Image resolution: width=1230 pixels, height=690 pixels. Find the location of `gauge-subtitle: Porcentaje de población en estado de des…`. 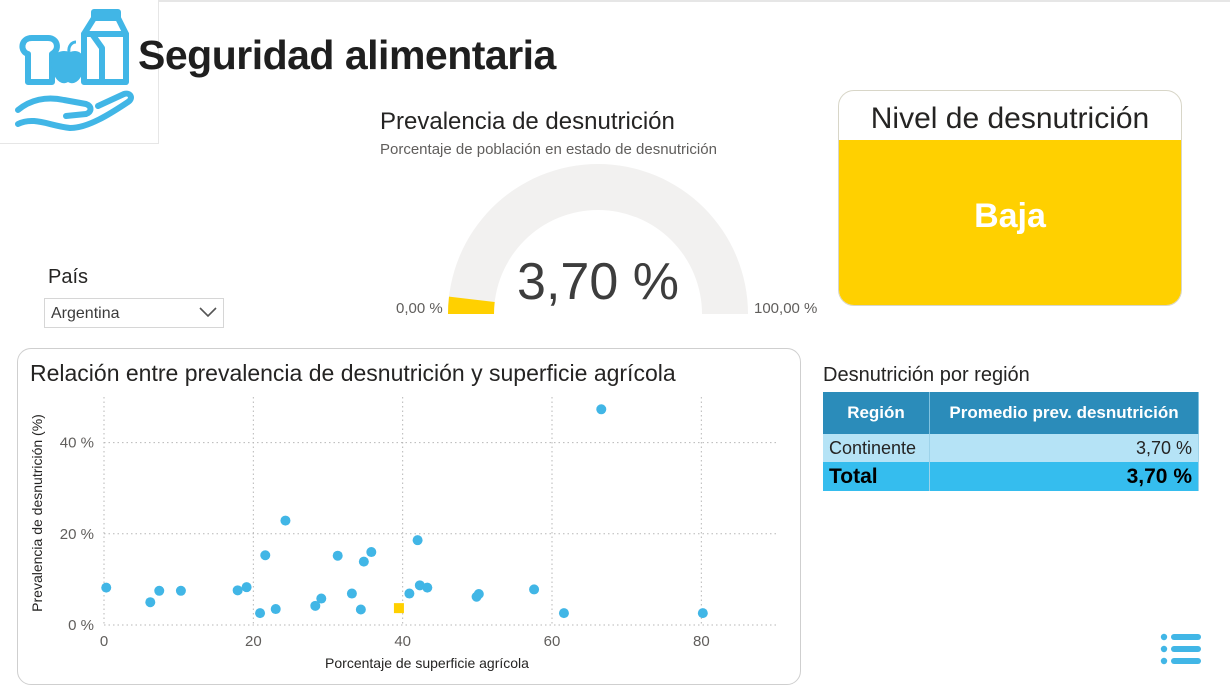

gauge-subtitle: Porcentaje de población en estado de des… is located at coordinates (548, 149).